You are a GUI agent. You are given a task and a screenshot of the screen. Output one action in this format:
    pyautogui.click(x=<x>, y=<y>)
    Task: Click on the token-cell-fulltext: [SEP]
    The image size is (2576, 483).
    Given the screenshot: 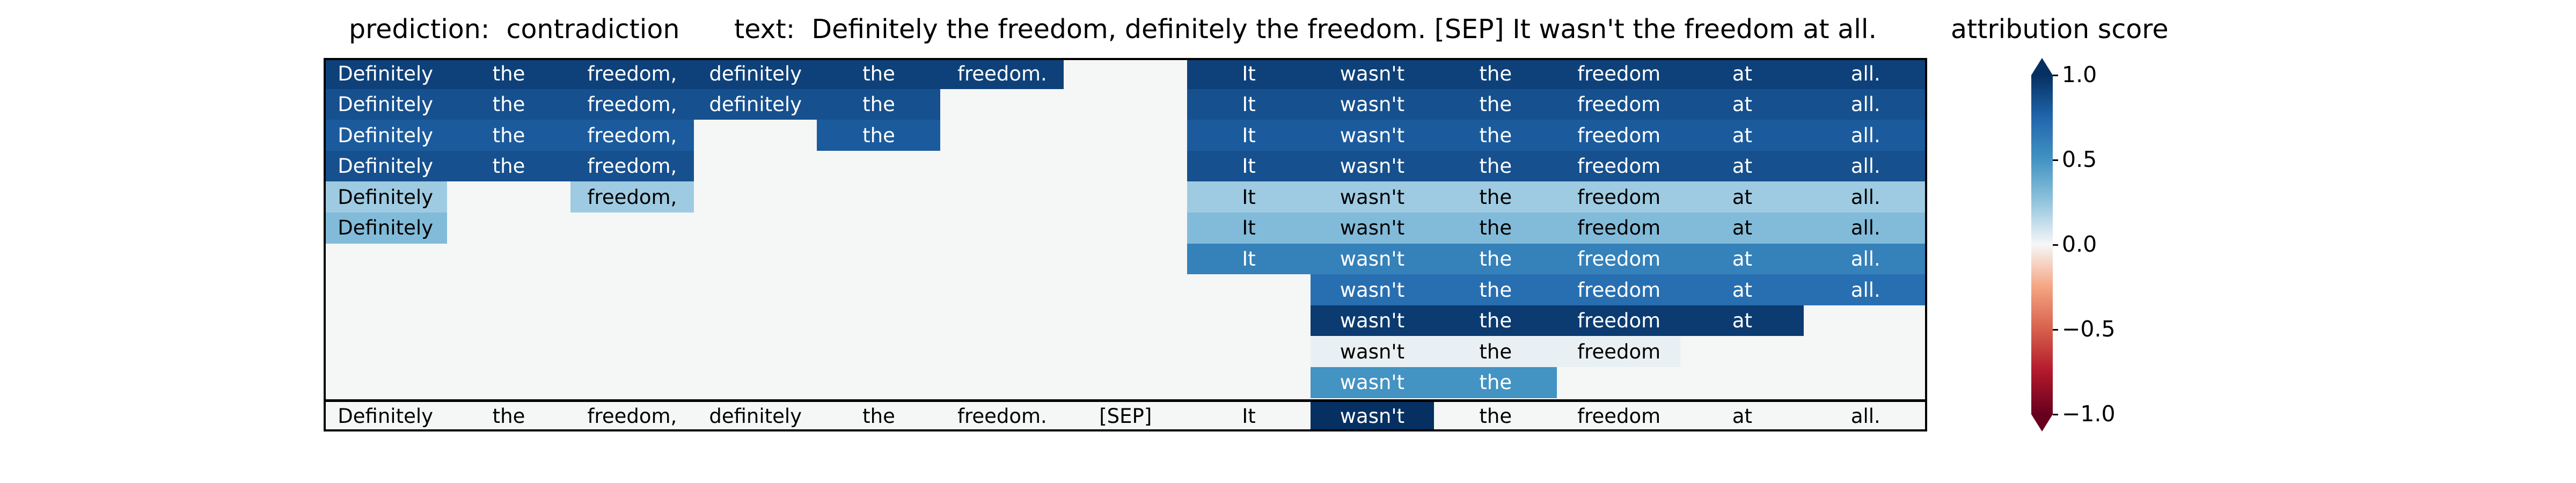 What is the action you would take?
    pyautogui.click(x=1126, y=416)
    